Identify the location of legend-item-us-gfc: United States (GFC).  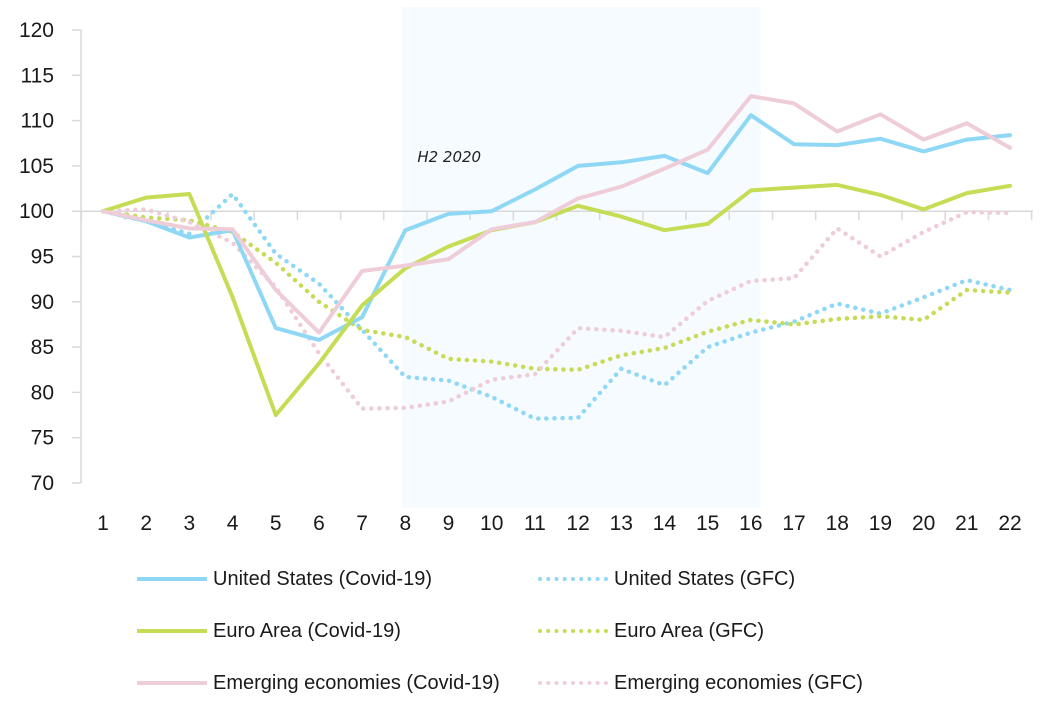
(666, 579).